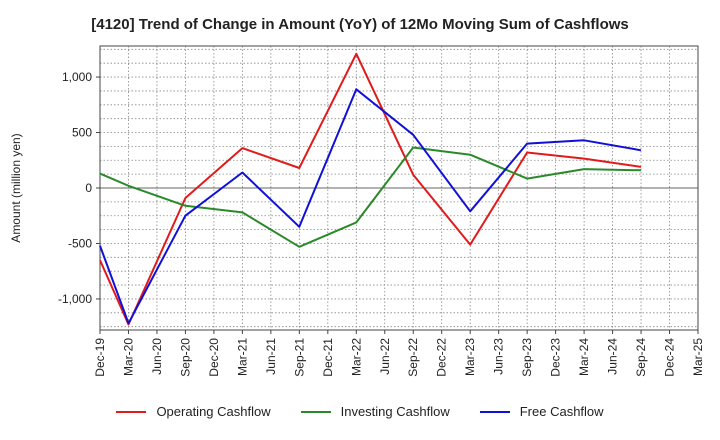 The width and height of the screenshot is (720, 440). Describe the element at coordinates (315, 411) in the screenshot. I see `legend-swatch-investing` at that location.